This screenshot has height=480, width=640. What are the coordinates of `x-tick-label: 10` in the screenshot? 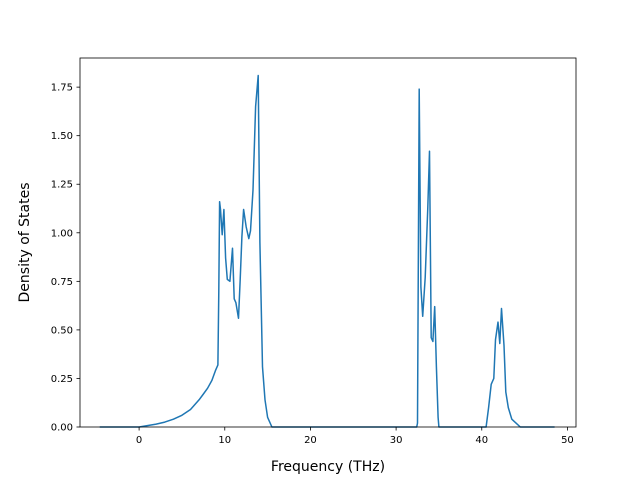 It's located at (224, 440).